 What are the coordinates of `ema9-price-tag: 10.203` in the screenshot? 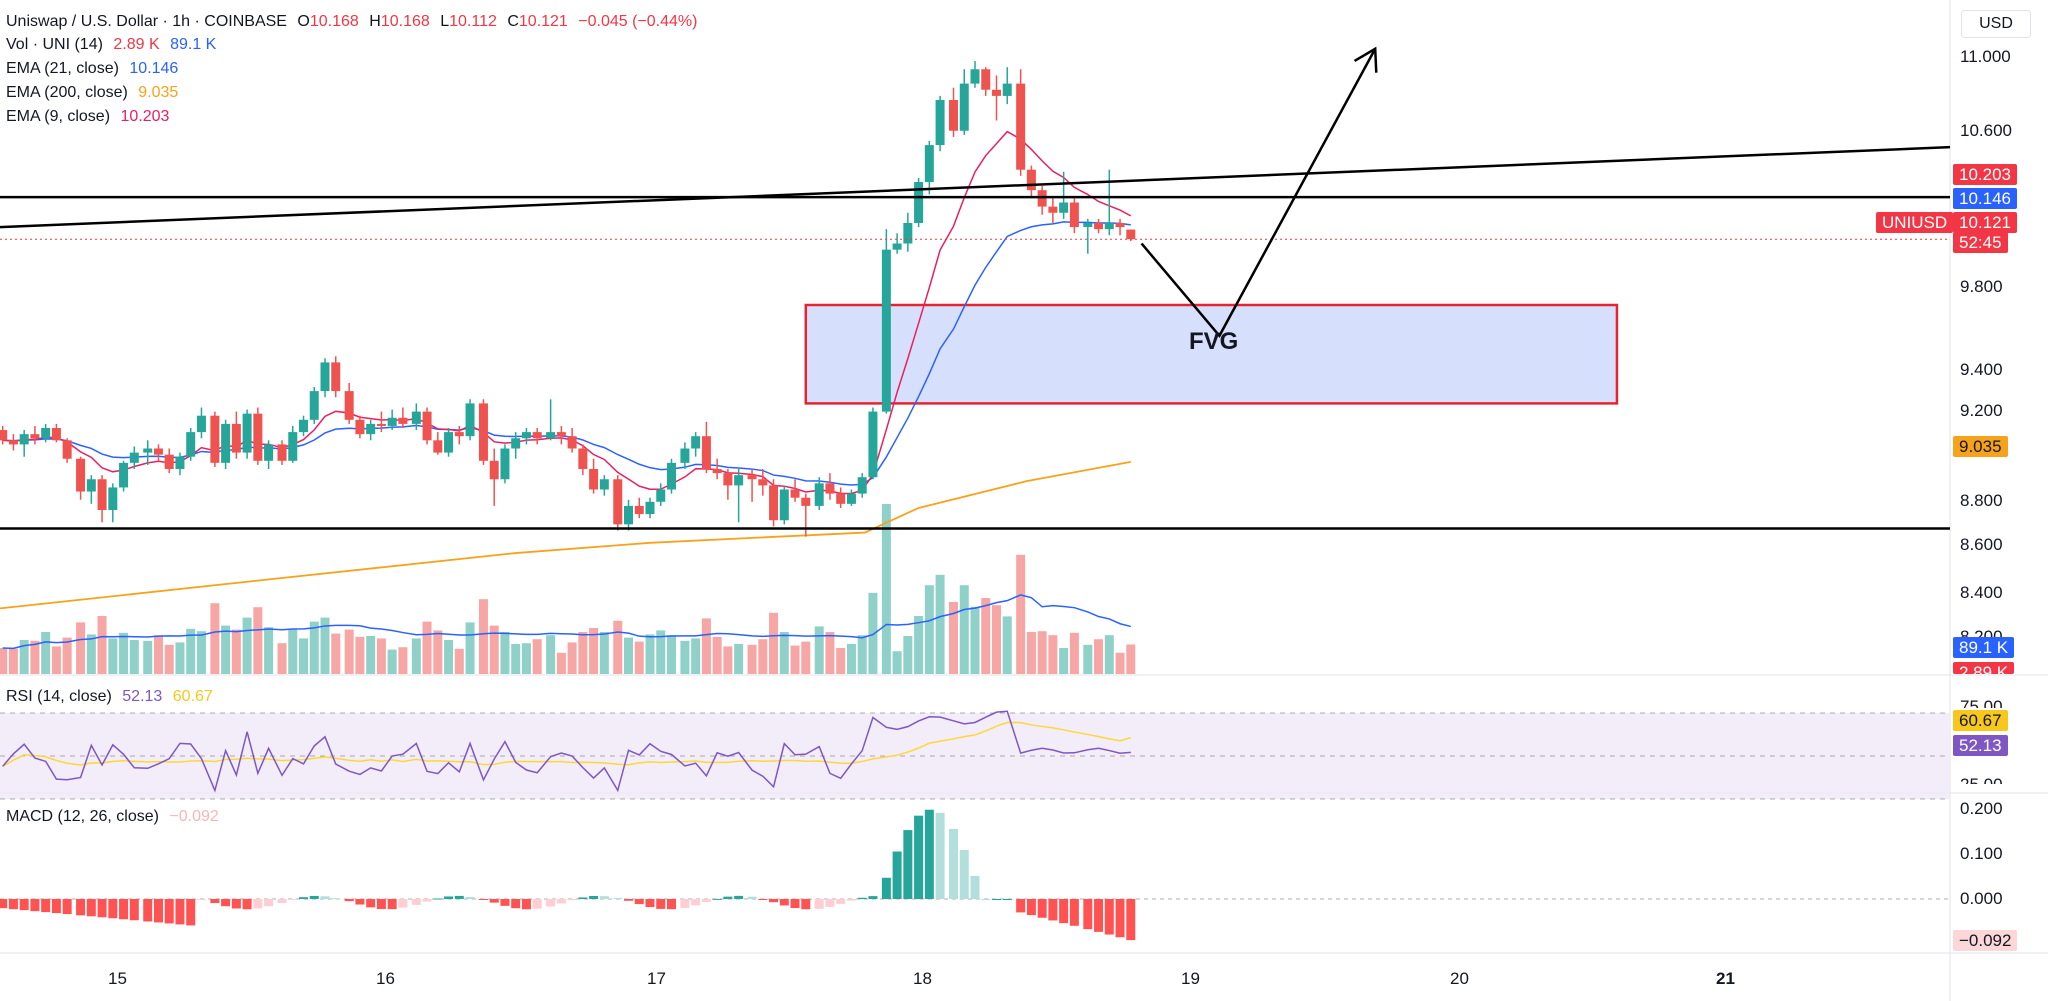 It's located at (1985, 174).